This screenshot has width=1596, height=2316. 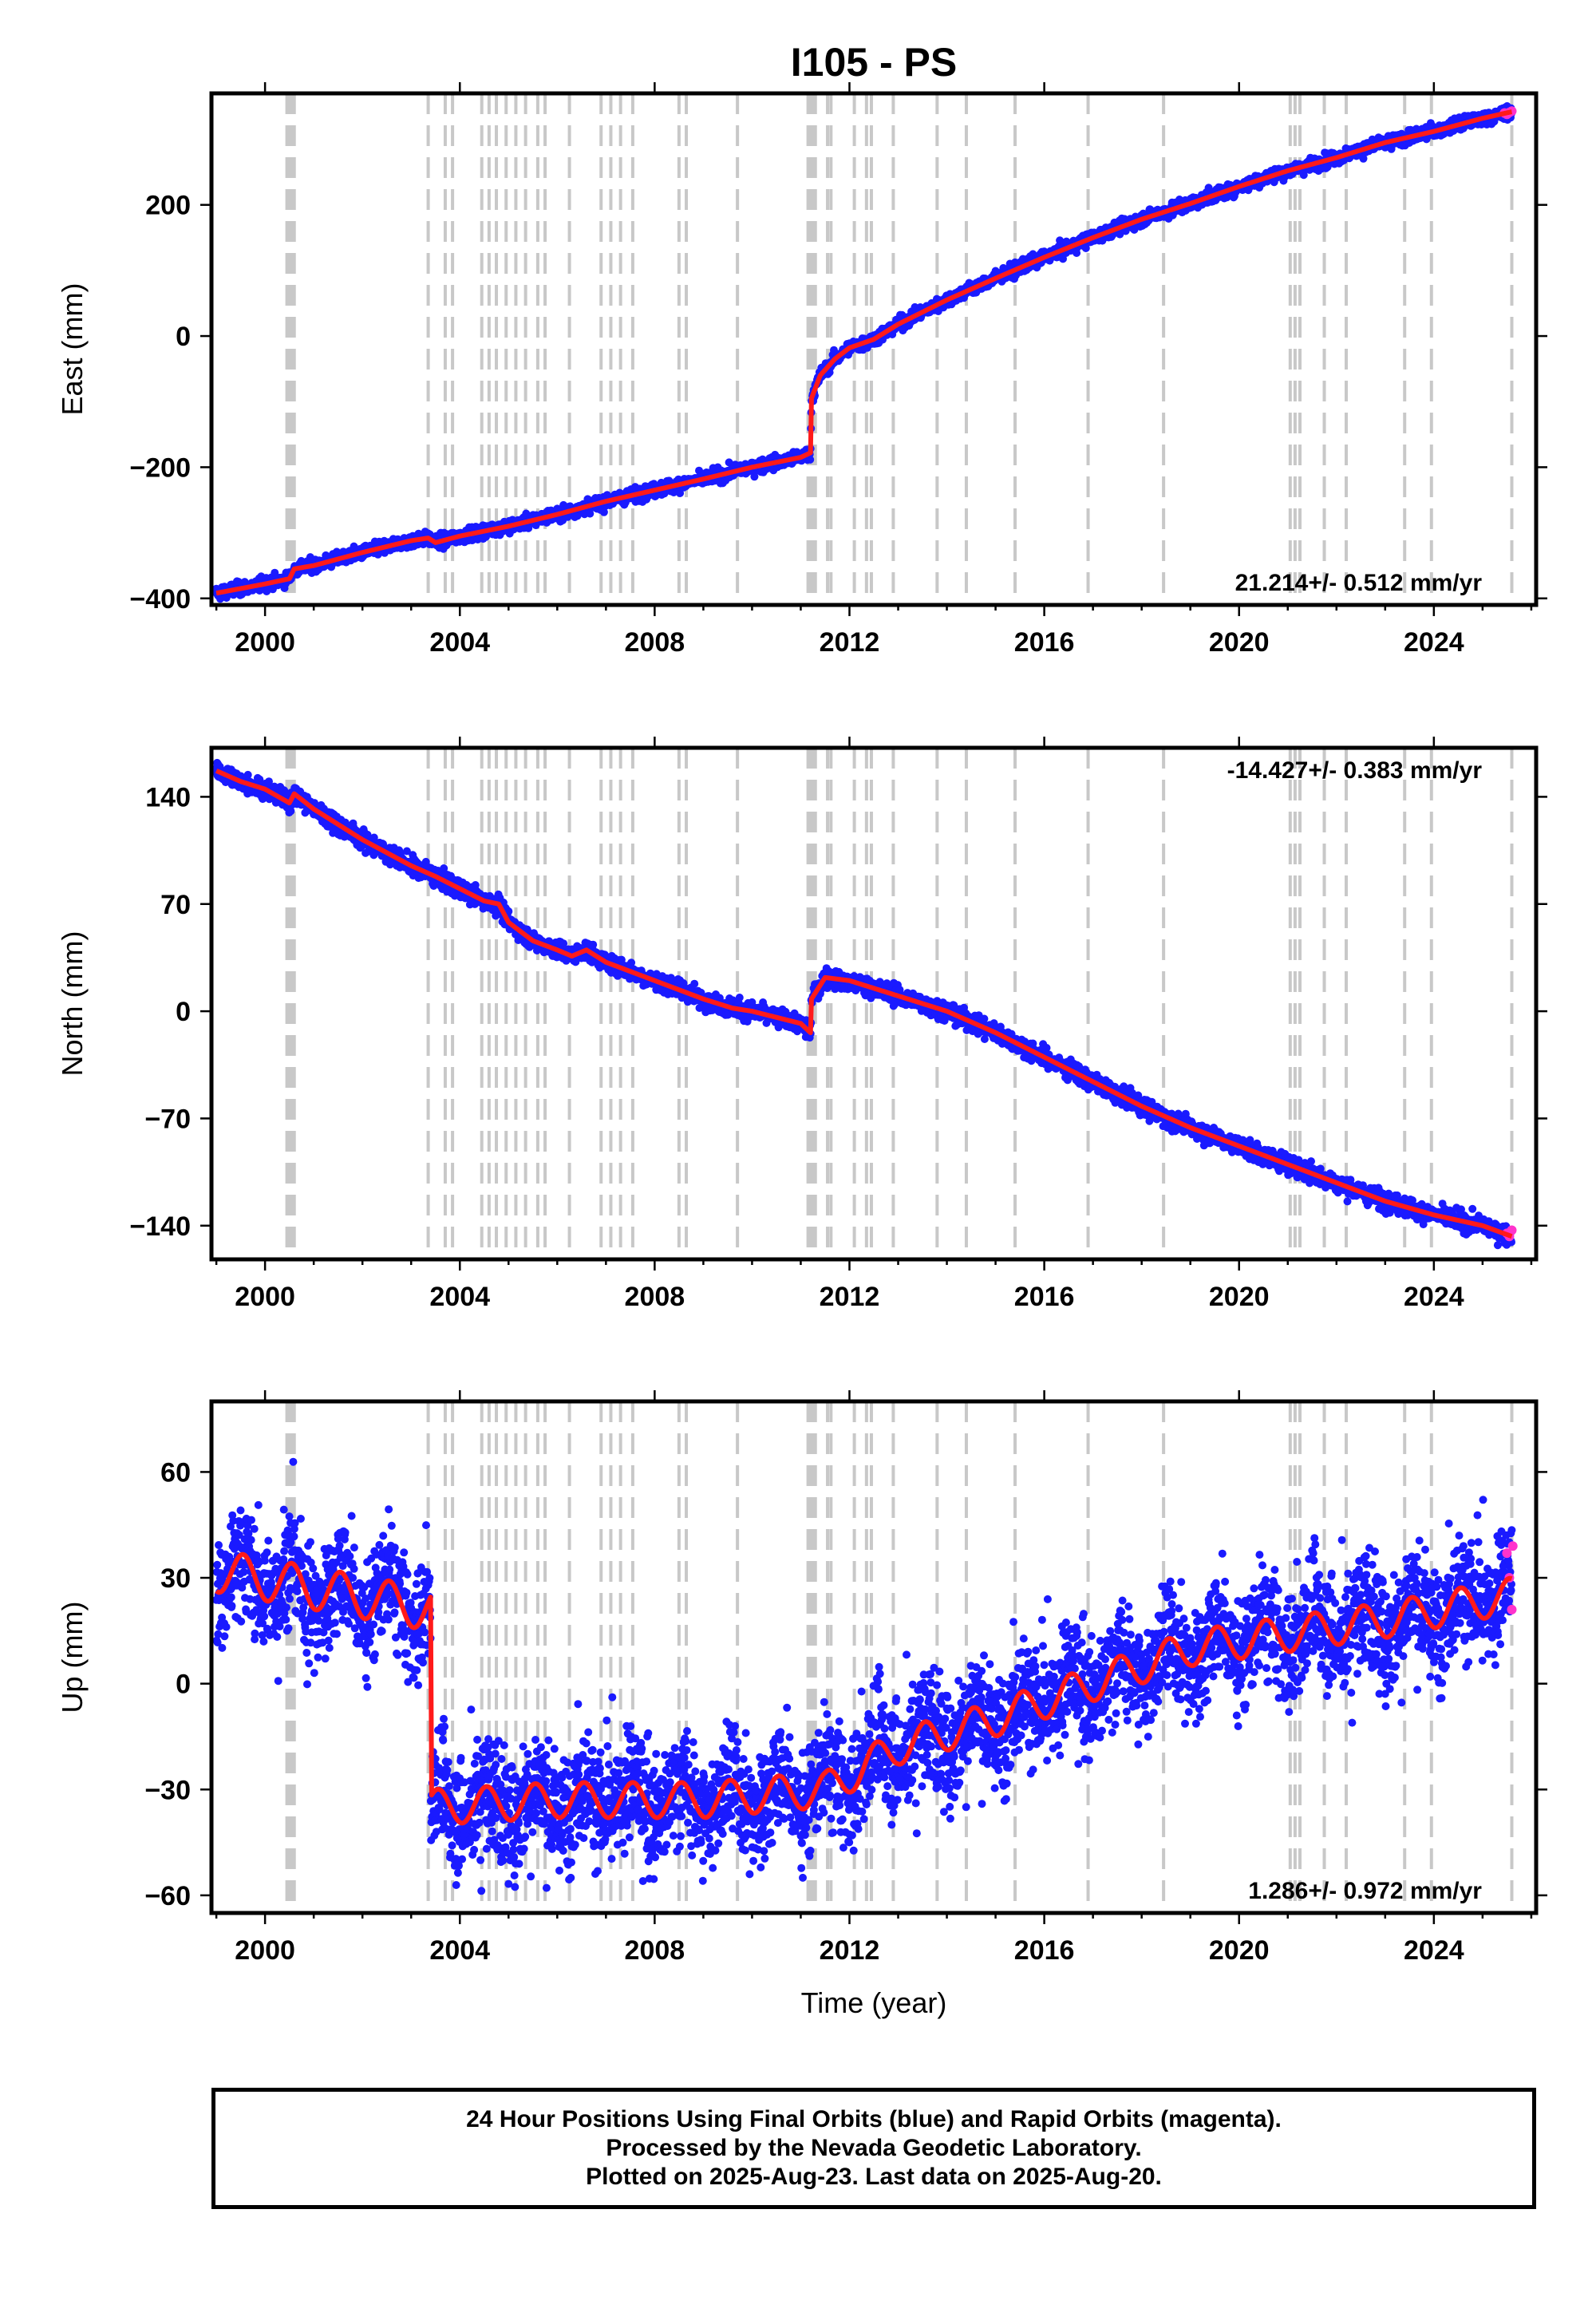 I want to click on east-x-tick-label: 2008, so click(x=655, y=642).